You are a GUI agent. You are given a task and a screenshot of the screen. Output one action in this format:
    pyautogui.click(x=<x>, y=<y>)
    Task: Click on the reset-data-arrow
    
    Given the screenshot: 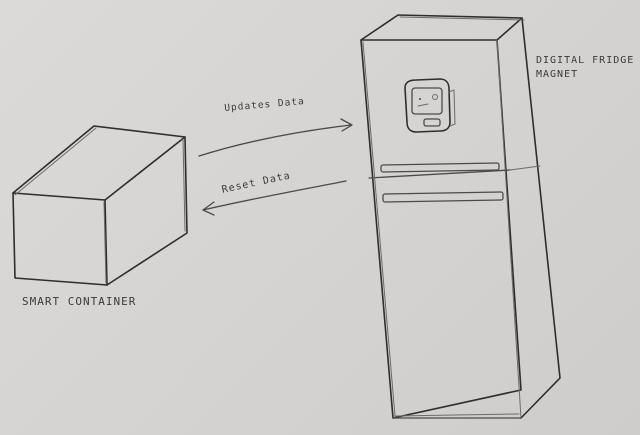 What is the action you would take?
    pyautogui.click(x=274, y=198)
    